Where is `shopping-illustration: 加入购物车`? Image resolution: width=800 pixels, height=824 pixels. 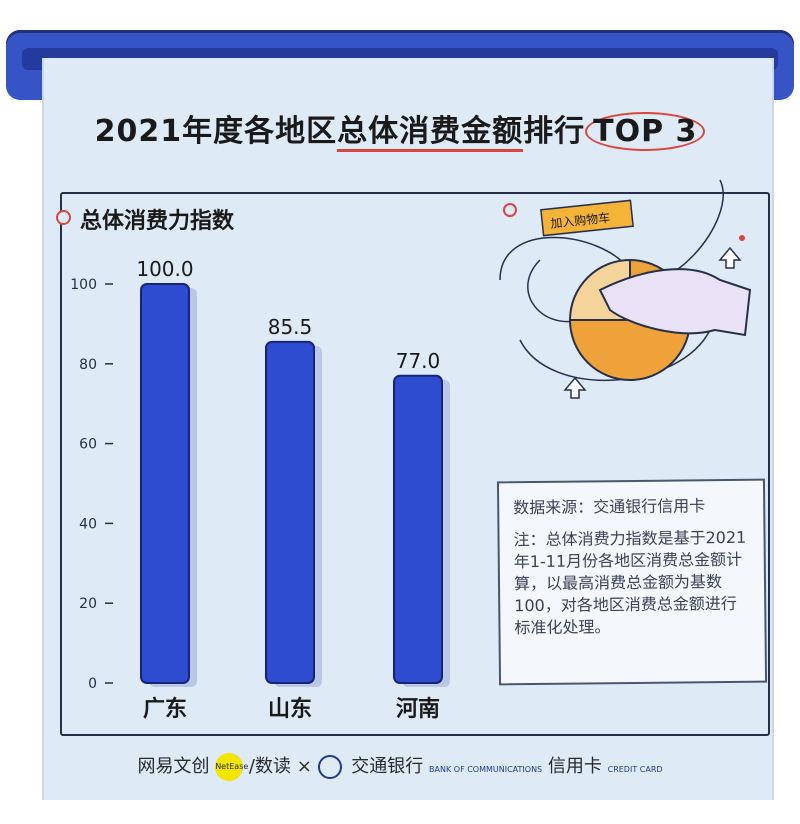 shopping-illustration: 加入购物车 is located at coordinates (625, 289).